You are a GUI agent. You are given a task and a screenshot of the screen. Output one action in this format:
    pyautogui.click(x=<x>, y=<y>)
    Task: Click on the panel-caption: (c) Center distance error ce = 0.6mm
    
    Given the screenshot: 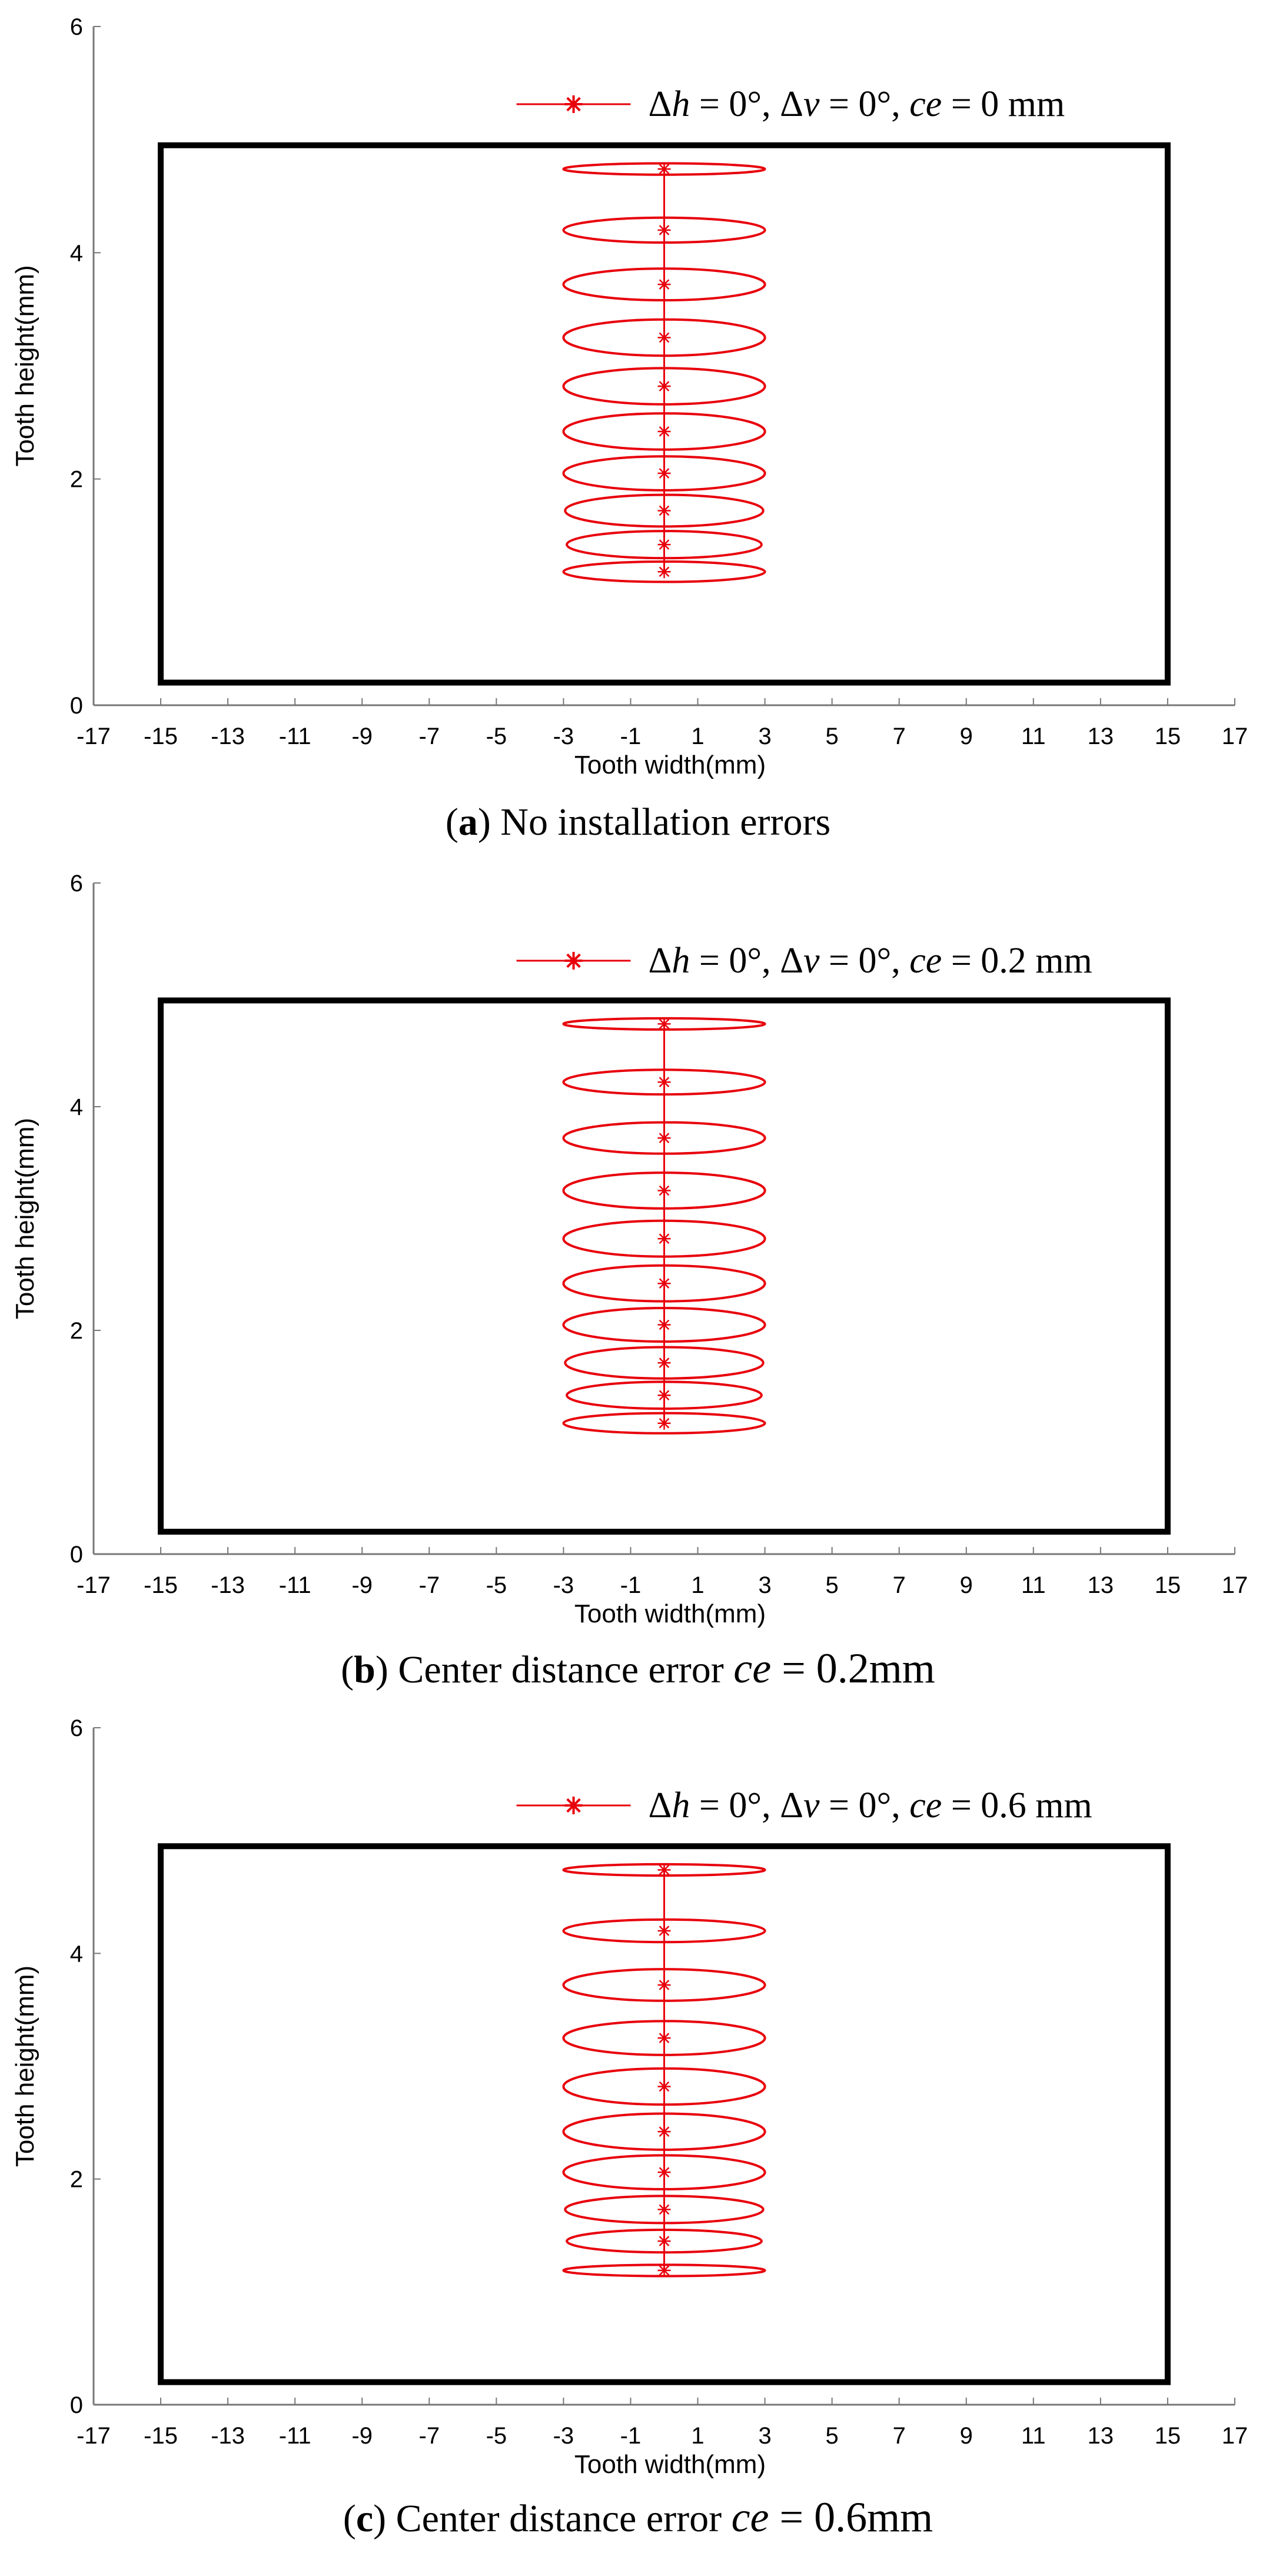 What is the action you would take?
    pyautogui.click(x=638, y=2518)
    